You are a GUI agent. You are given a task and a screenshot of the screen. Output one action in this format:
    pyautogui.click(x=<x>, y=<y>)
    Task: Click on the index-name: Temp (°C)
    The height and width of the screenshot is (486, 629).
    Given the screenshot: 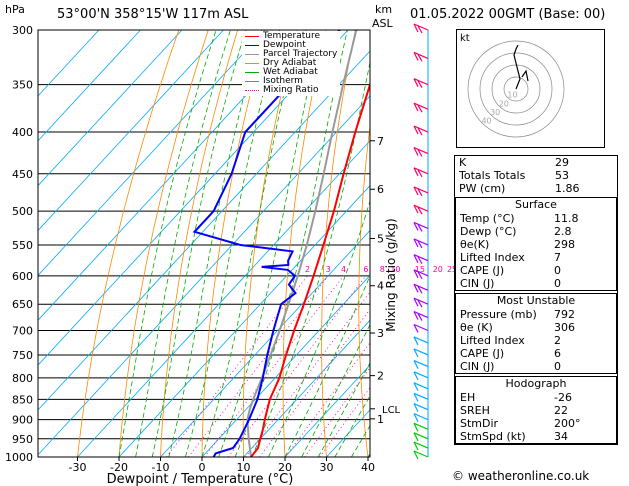 What is the action you would take?
    pyautogui.click(x=487, y=218)
    